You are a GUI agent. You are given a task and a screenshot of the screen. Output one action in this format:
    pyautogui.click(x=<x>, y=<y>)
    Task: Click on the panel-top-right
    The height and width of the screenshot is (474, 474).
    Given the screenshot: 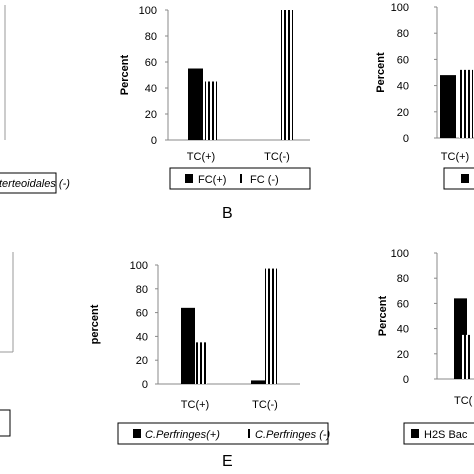 What is the action you would take?
    pyautogui.click(x=455, y=98)
    